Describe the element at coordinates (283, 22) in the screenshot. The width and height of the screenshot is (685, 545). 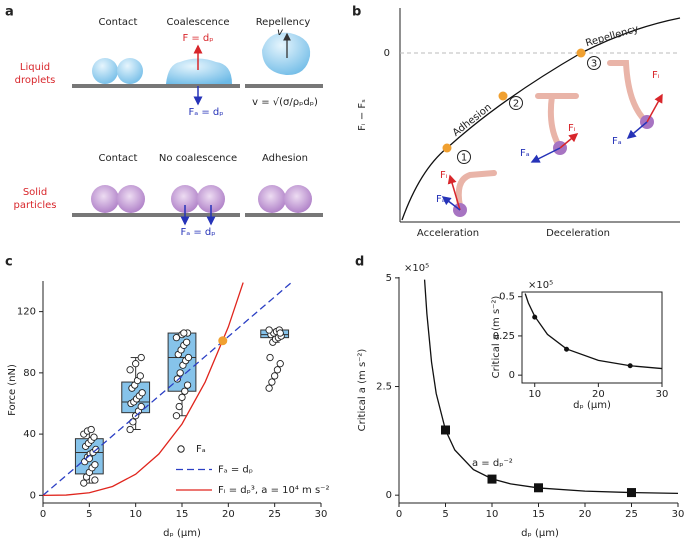
I see `header: Repellency` at that location.